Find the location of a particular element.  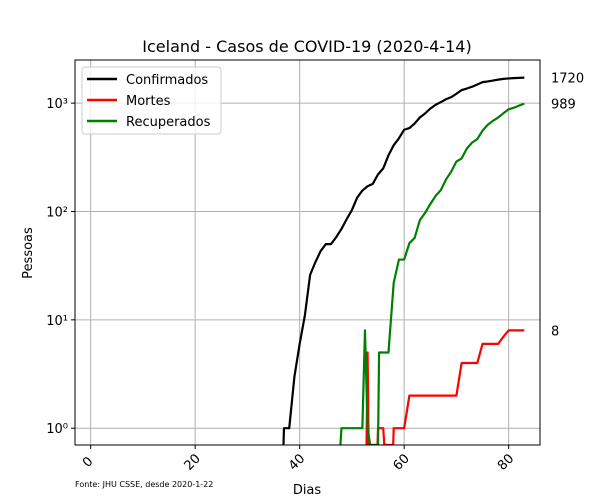

series-line-mortes is located at coordinates (445, 387).